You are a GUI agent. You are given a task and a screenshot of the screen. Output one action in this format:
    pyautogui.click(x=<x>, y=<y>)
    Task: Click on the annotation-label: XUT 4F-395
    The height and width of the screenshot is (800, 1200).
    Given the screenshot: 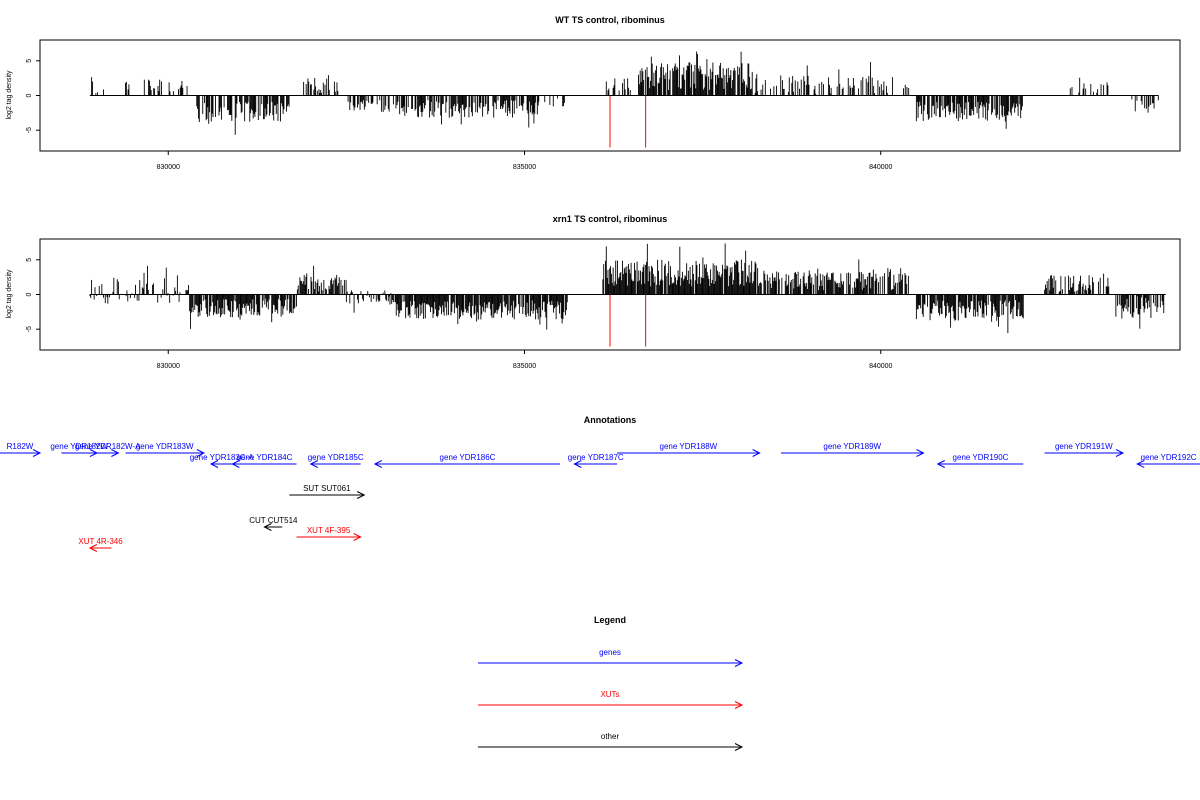 What is the action you would take?
    pyautogui.click(x=329, y=530)
    